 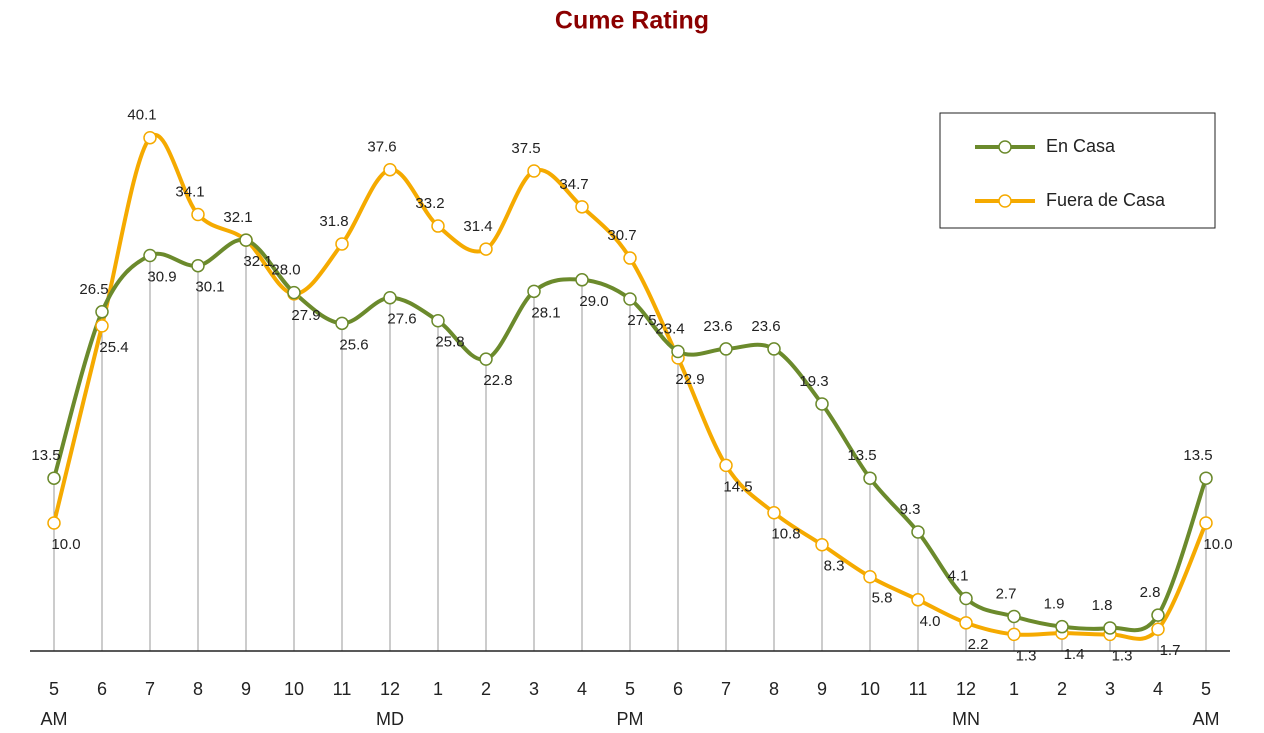 I want to click on data-label: 34.1, so click(x=189, y=191).